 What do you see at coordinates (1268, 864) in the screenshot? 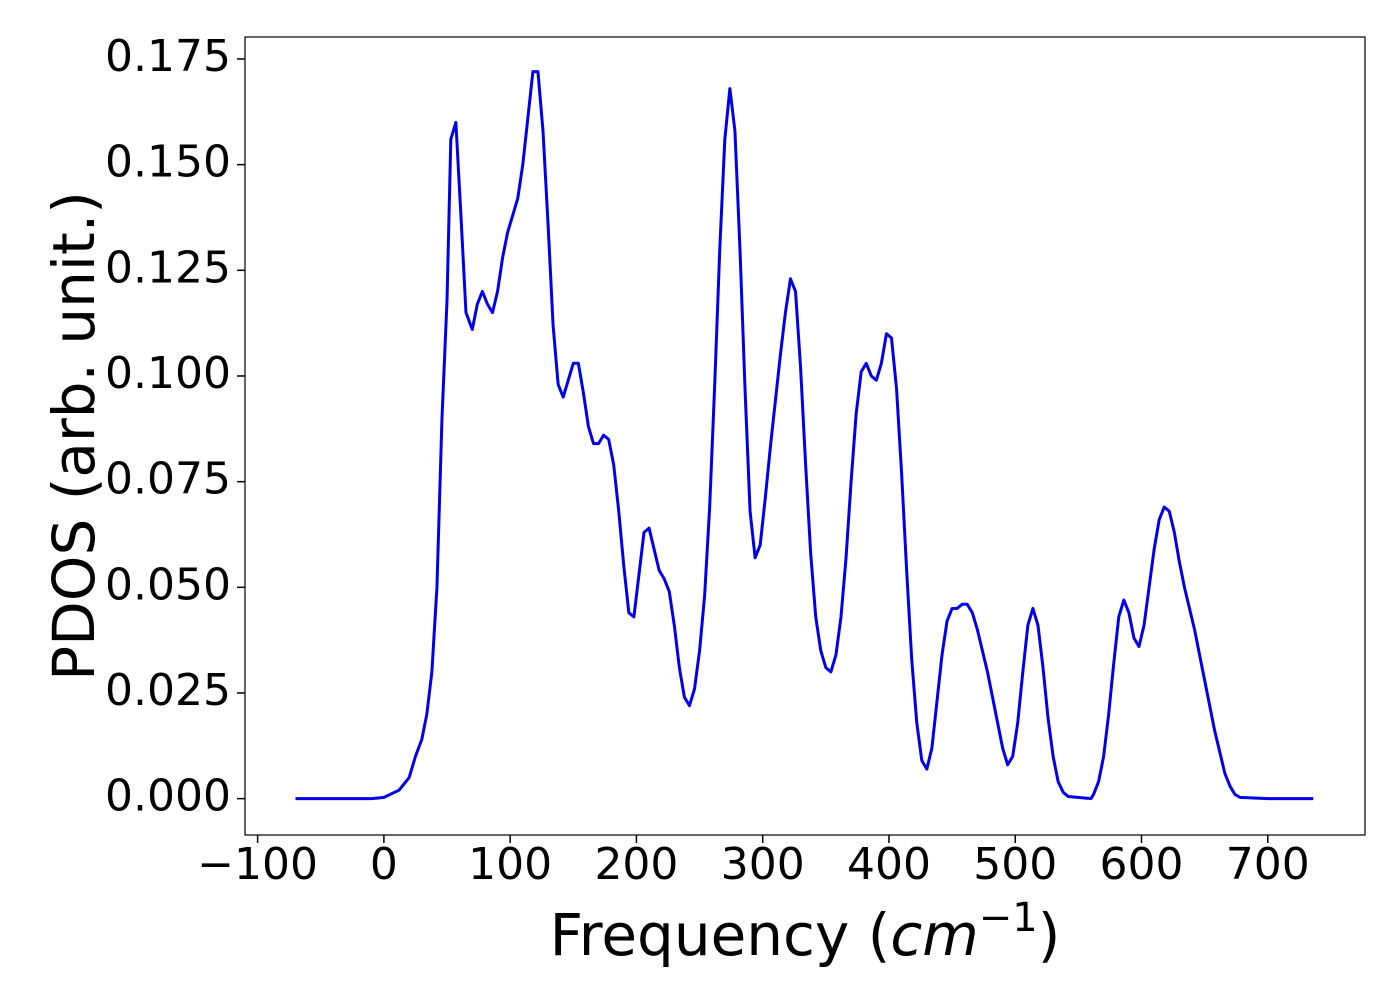
I see `x-tick-label: 700` at bounding box center [1268, 864].